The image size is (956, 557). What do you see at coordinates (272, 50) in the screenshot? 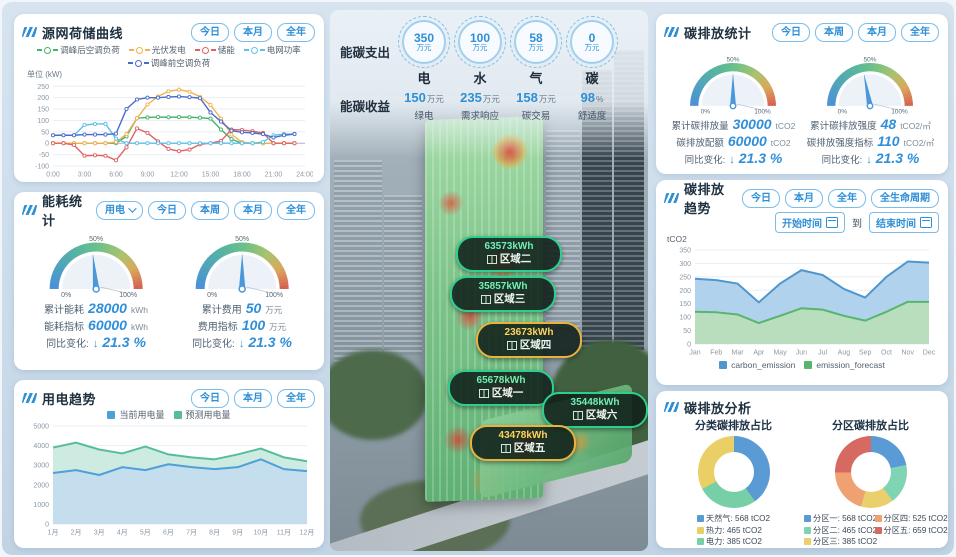
I see `legend-item: 电网功率` at bounding box center [272, 50].